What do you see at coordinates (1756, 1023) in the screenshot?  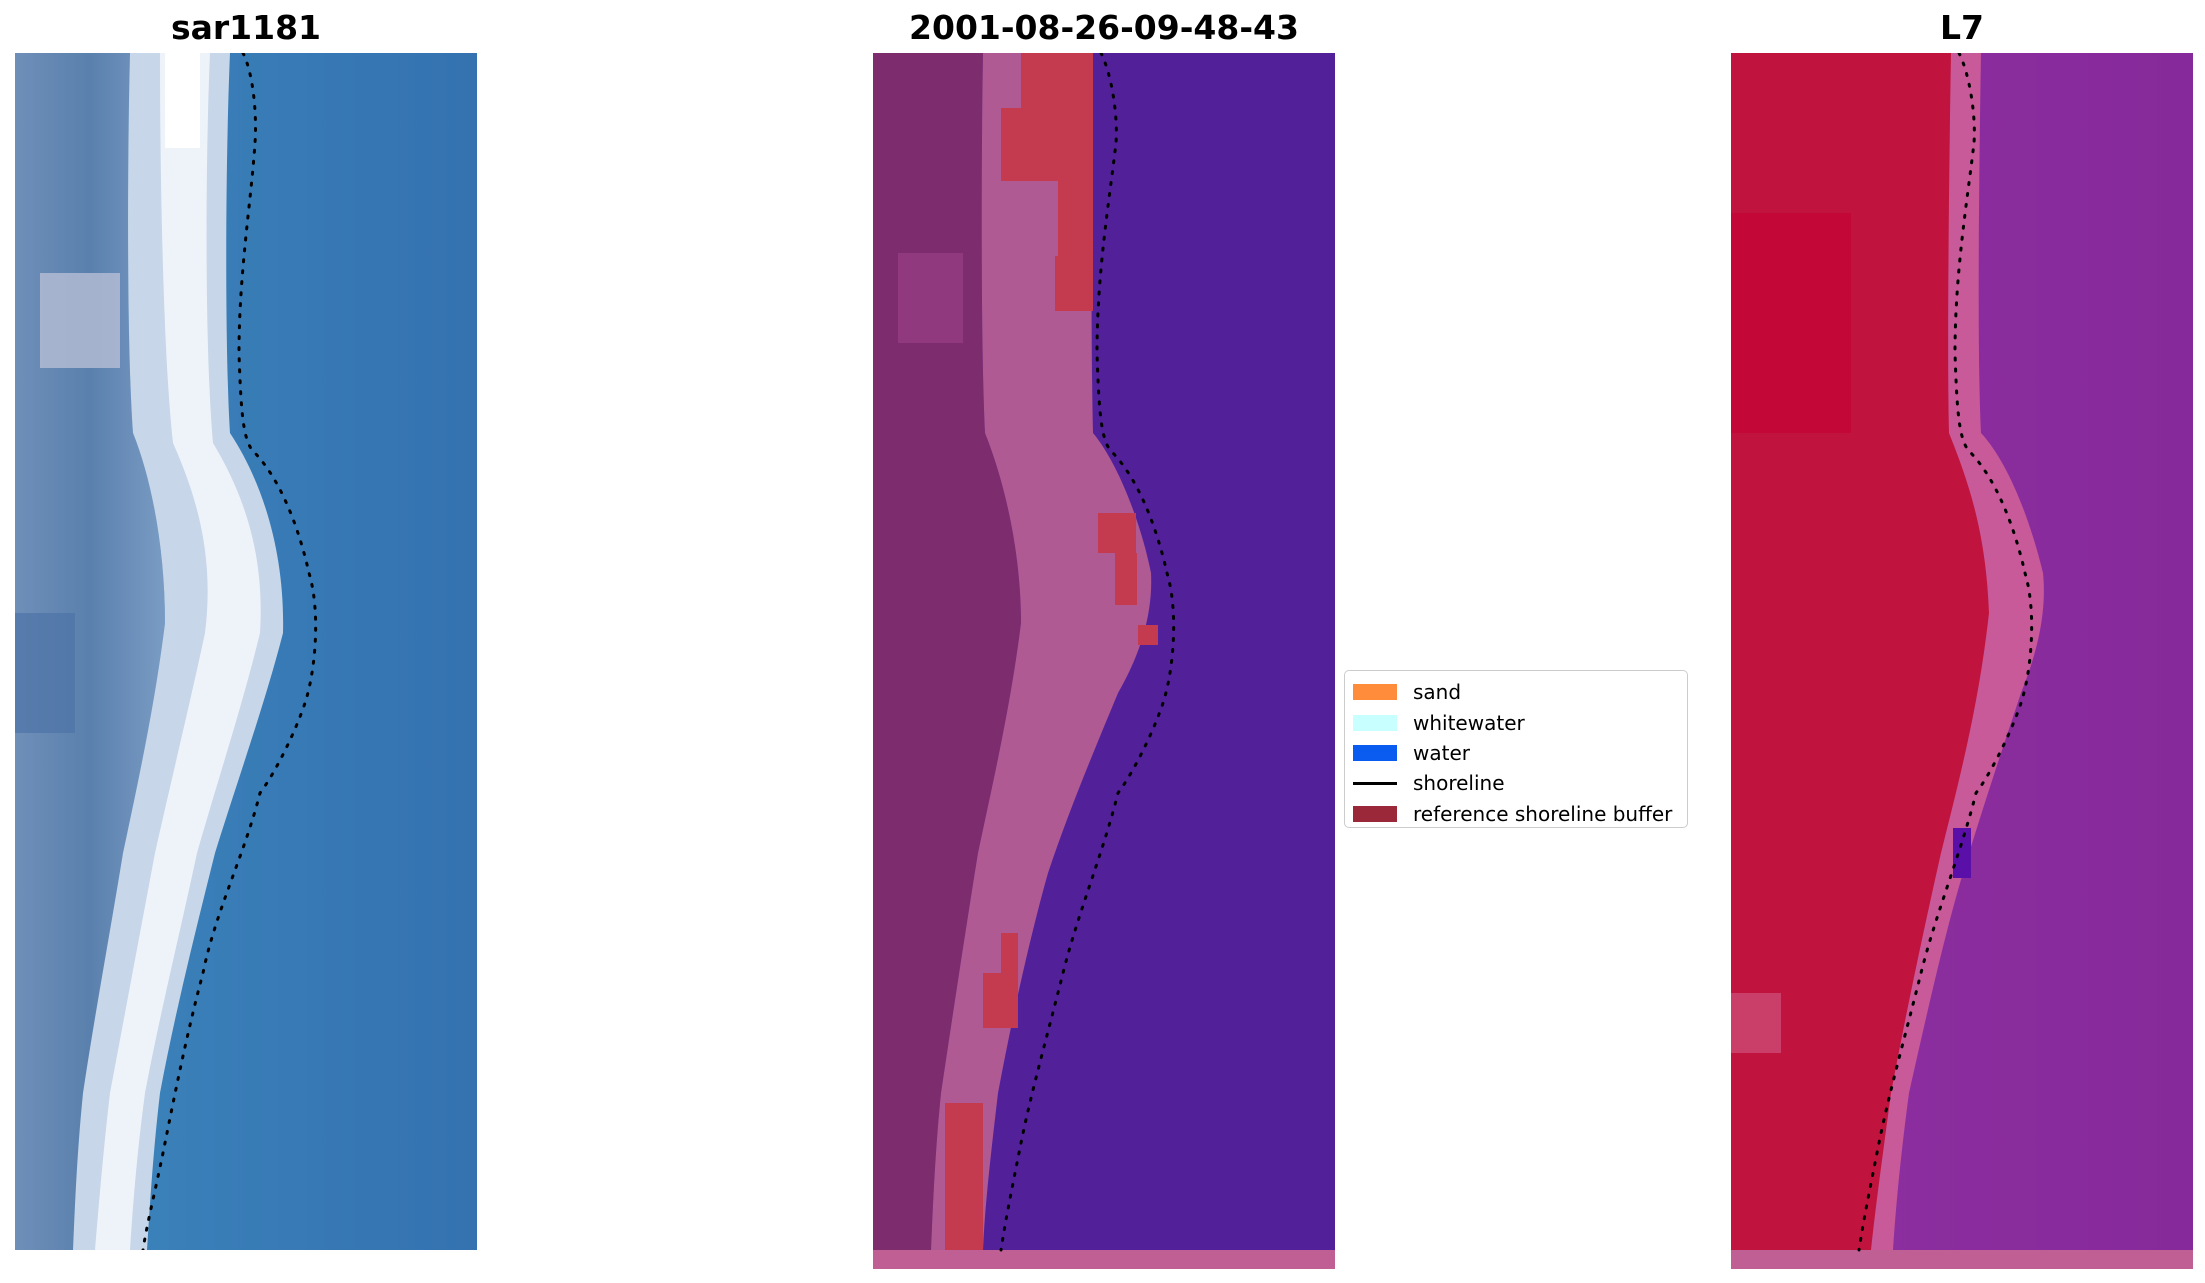 I see `false-color-light-patch` at bounding box center [1756, 1023].